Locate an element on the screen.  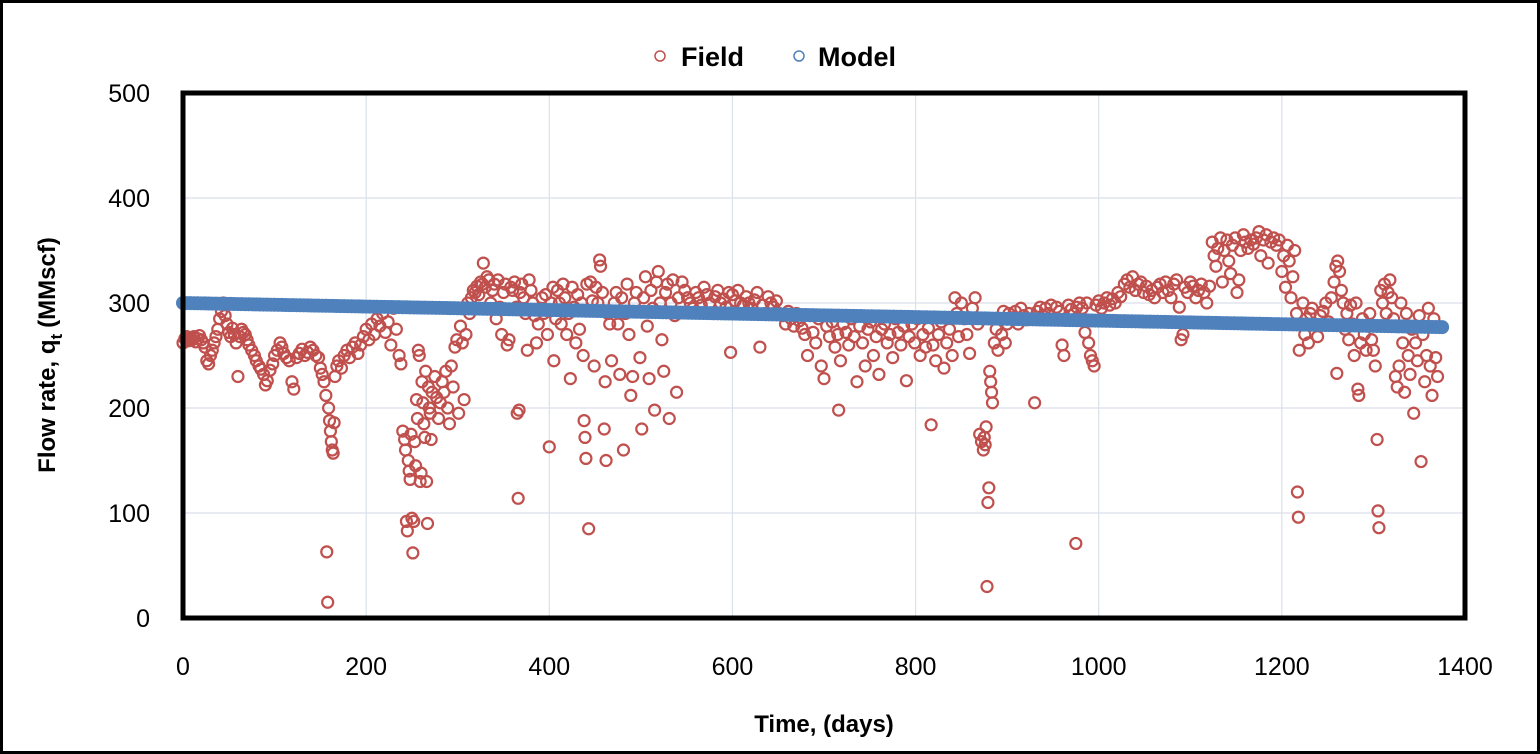
x-tick-label: 1400 is located at coordinates (1465, 667).